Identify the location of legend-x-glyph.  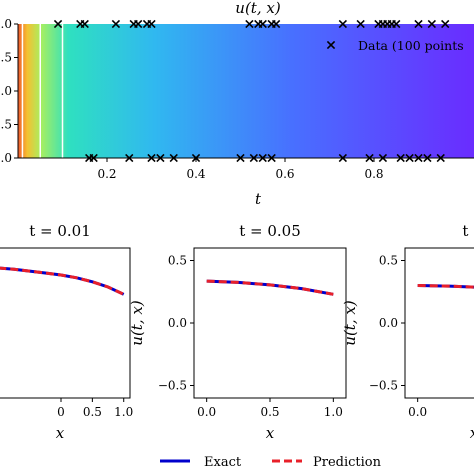
(331, 45).